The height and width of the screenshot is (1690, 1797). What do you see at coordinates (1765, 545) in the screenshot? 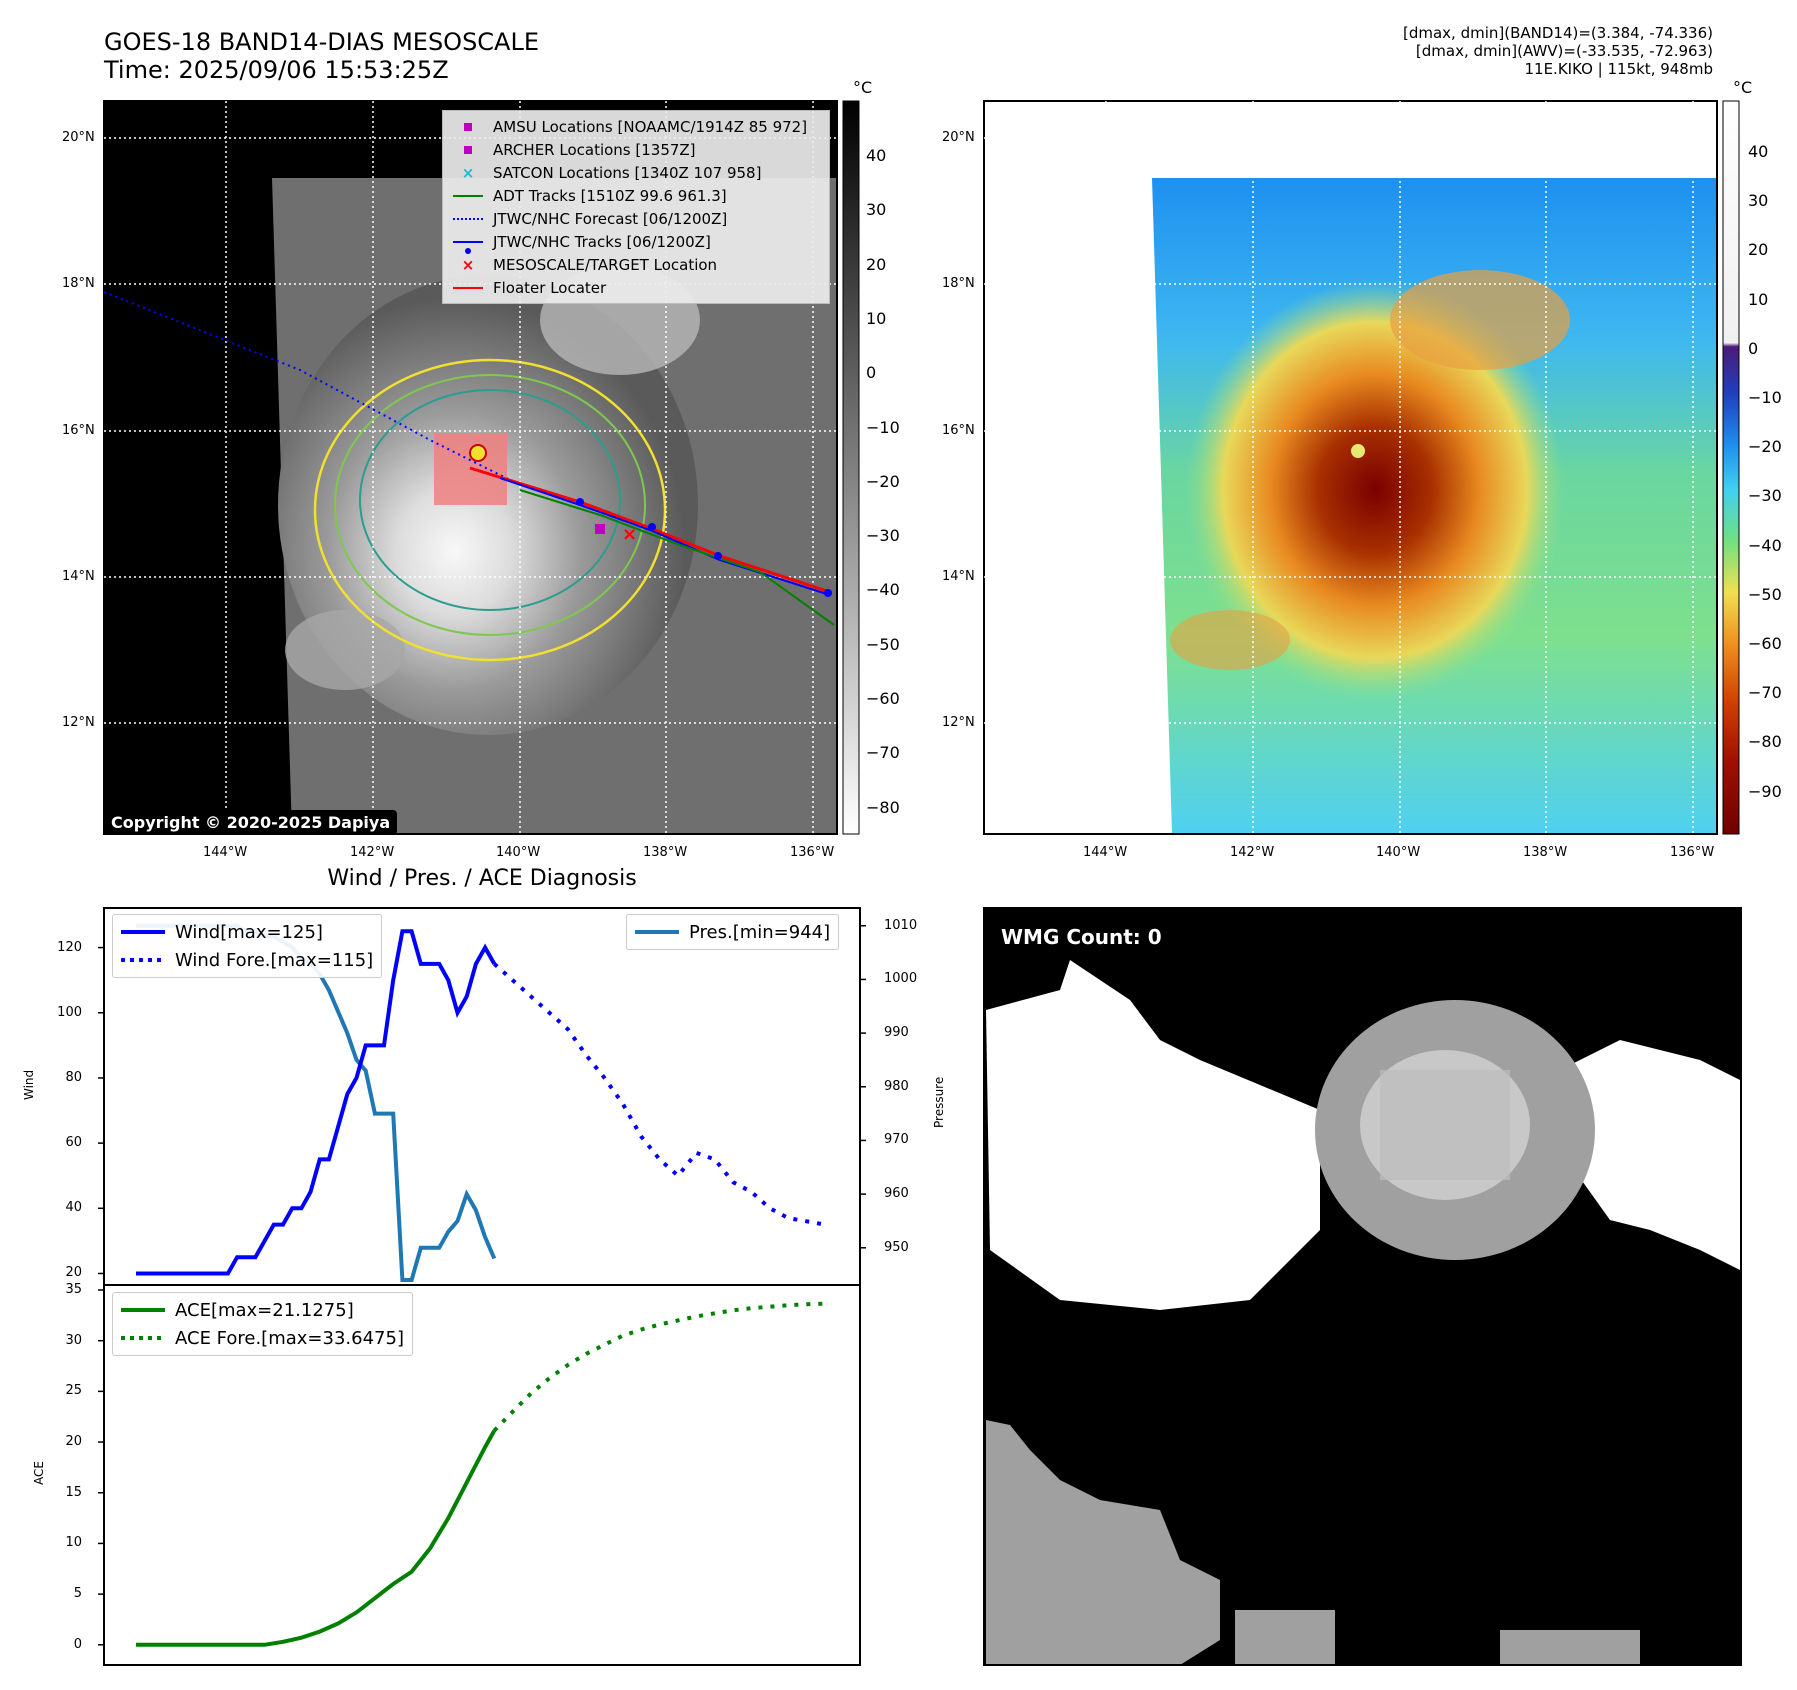
I see `awv-colorbar-tick: −40` at bounding box center [1765, 545].